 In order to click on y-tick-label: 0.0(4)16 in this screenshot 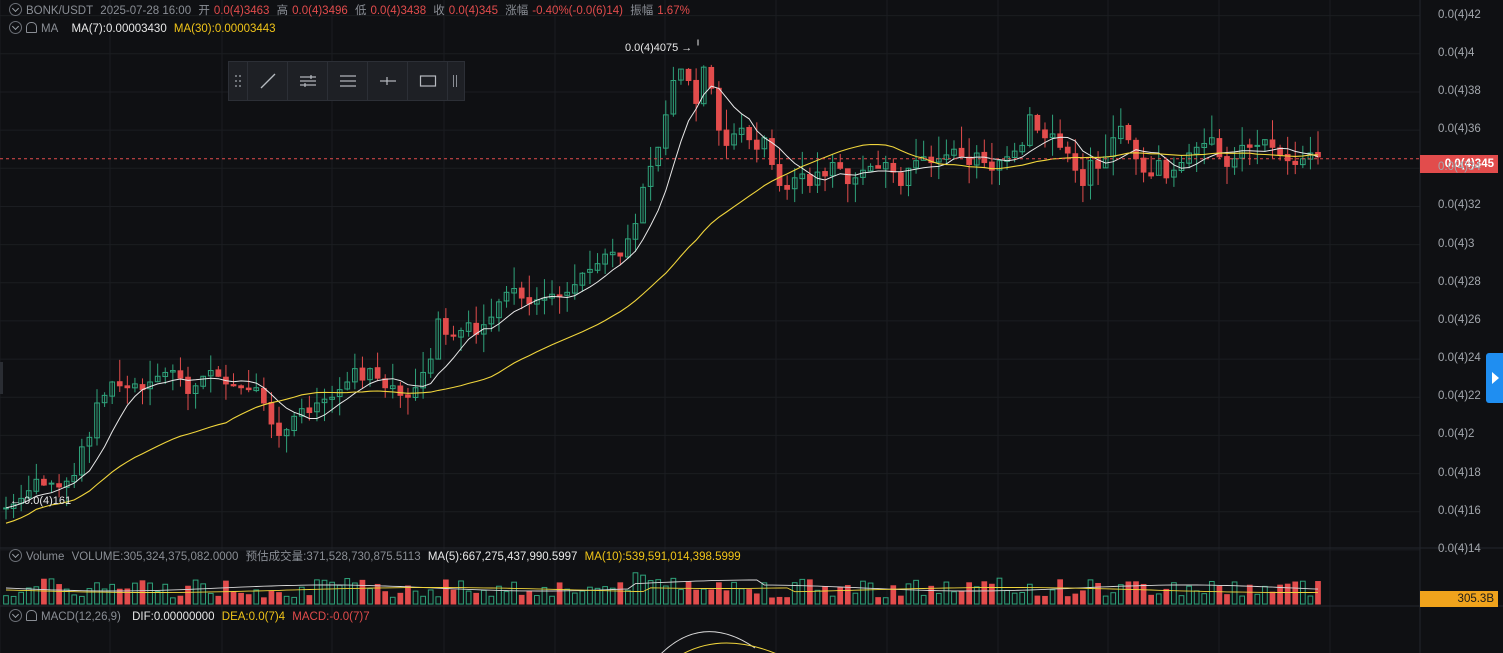, I will do `click(1459, 510)`.